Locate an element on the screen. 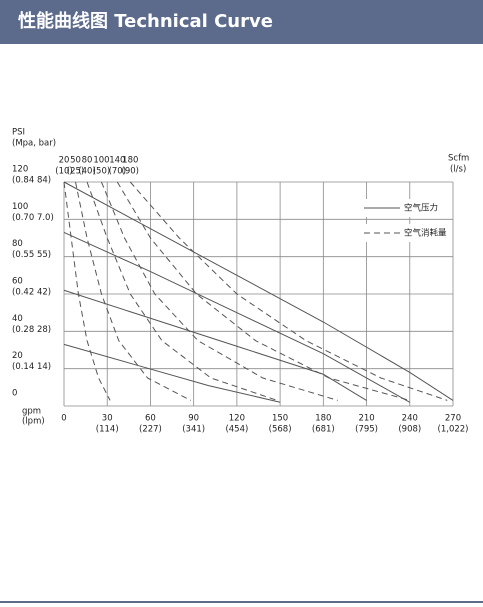  y-tick-label-secondary: (0.55 55) is located at coordinates (31, 255).